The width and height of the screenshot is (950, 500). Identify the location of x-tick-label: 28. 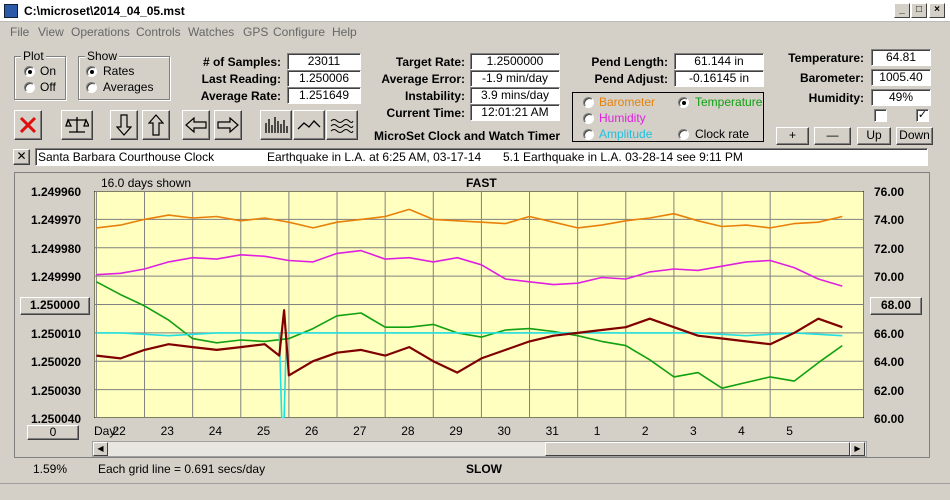
(408, 431).